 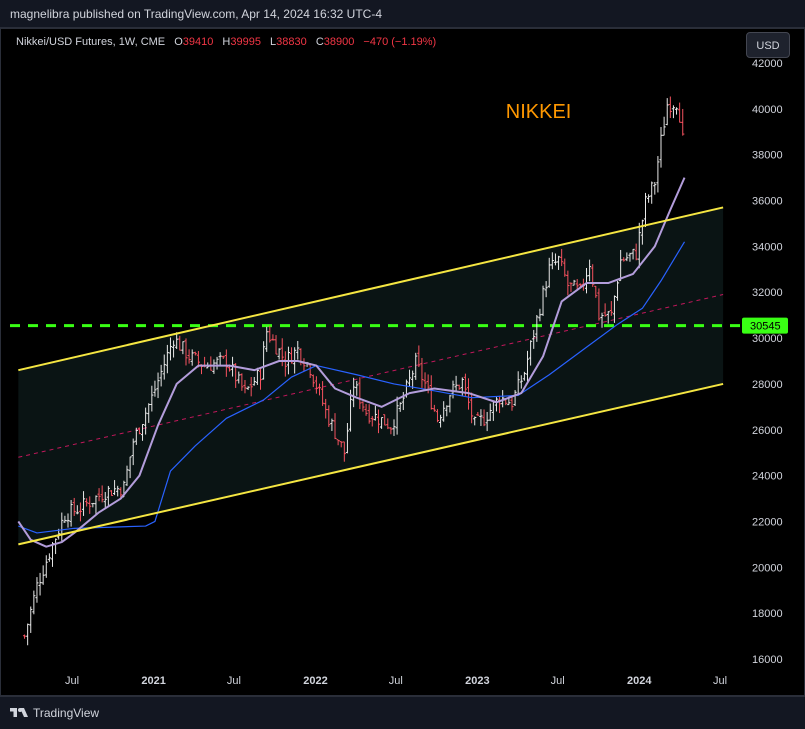 What do you see at coordinates (245, 42) in the screenshot?
I see `high-value: 39995` at bounding box center [245, 42].